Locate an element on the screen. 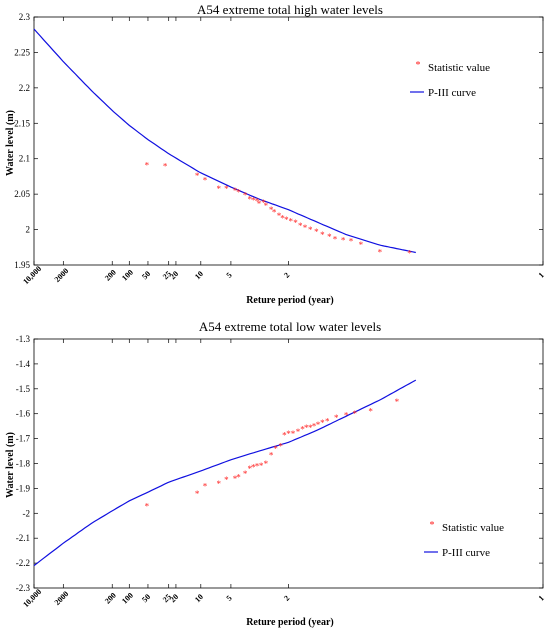 This screenshot has height=629, width=550. y-tick-label: -2 is located at coordinates (27, 513).